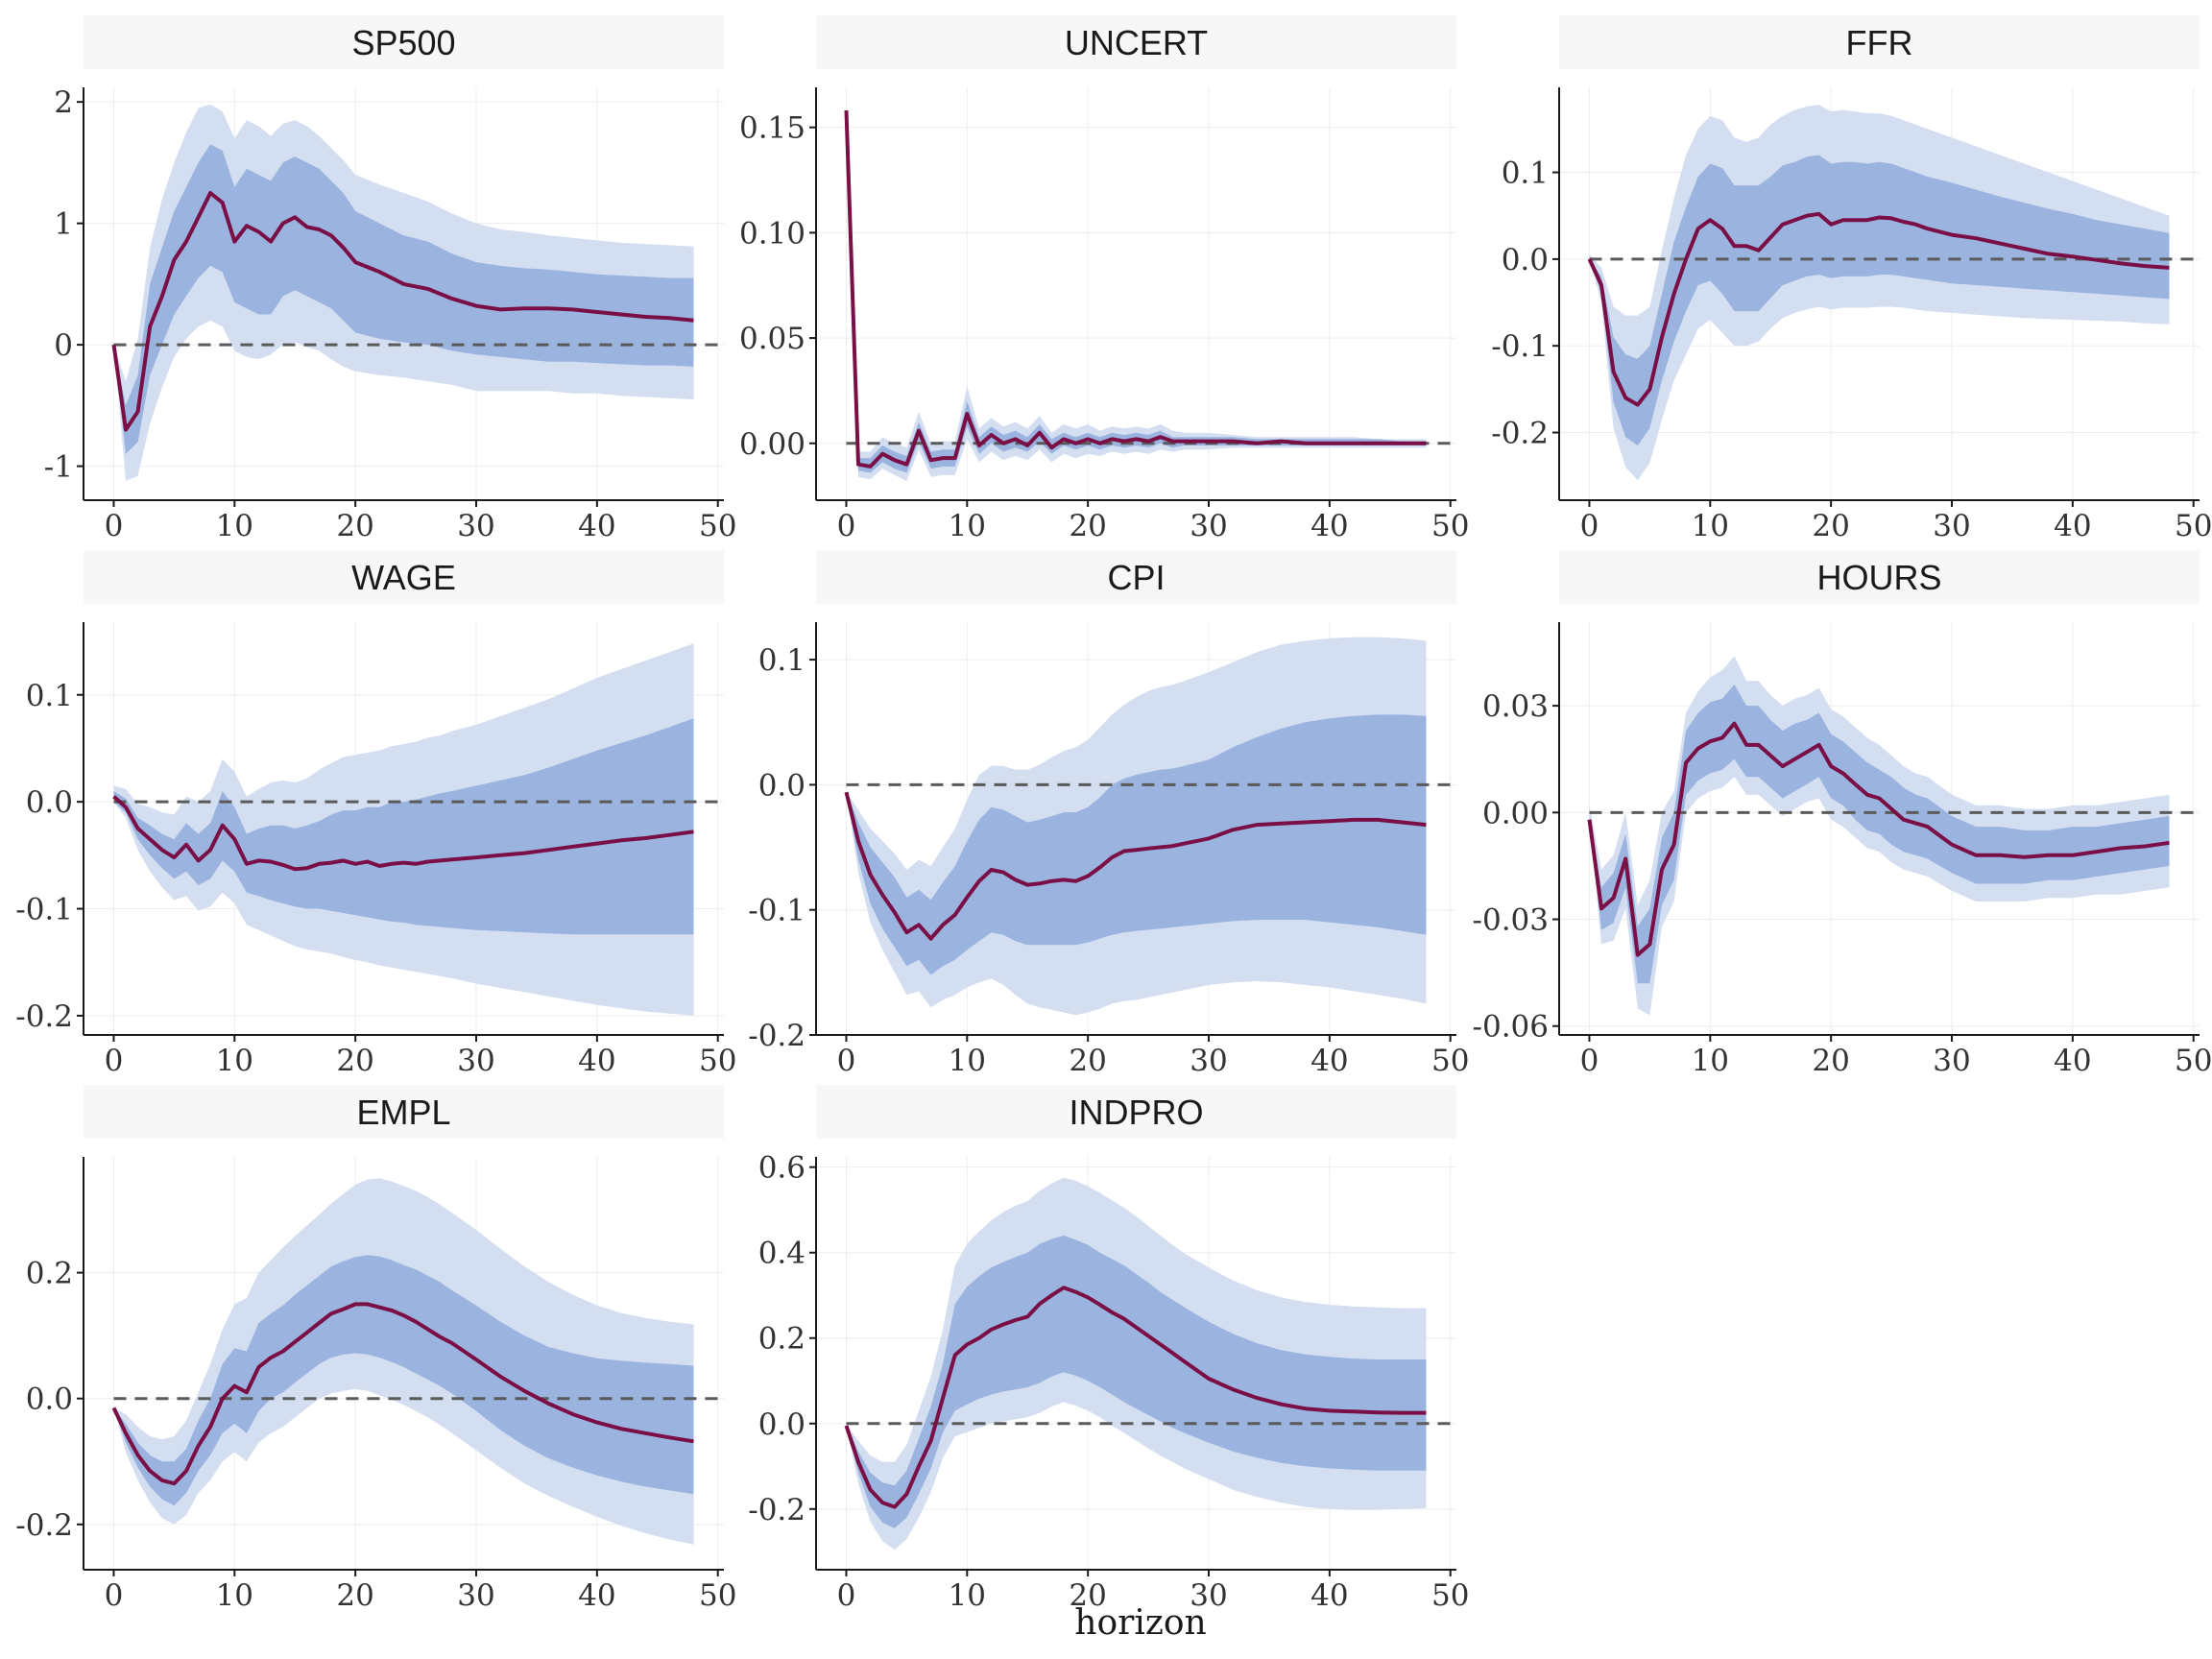 The image size is (2212, 1659). What do you see at coordinates (772, 233) in the screenshot?
I see `y-tick-label: 0.10` at bounding box center [772, 233].